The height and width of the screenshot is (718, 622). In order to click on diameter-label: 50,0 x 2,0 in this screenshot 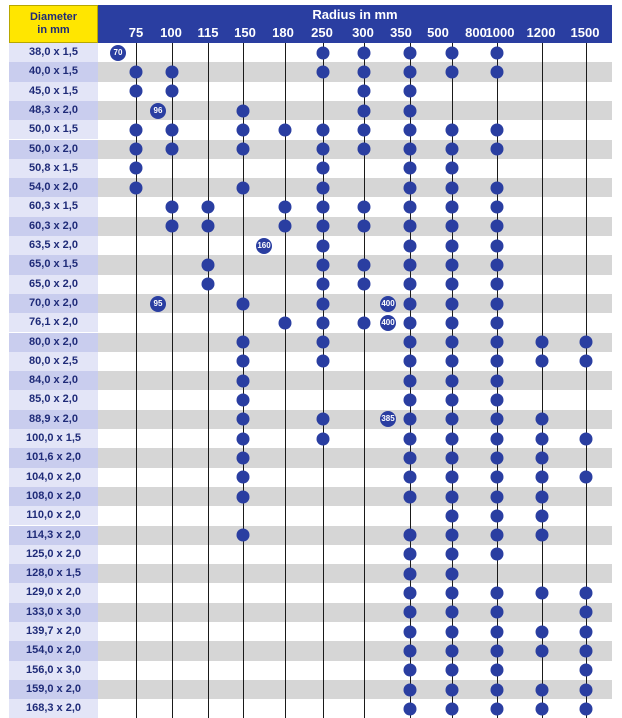, I will do `click(53, 149)`.